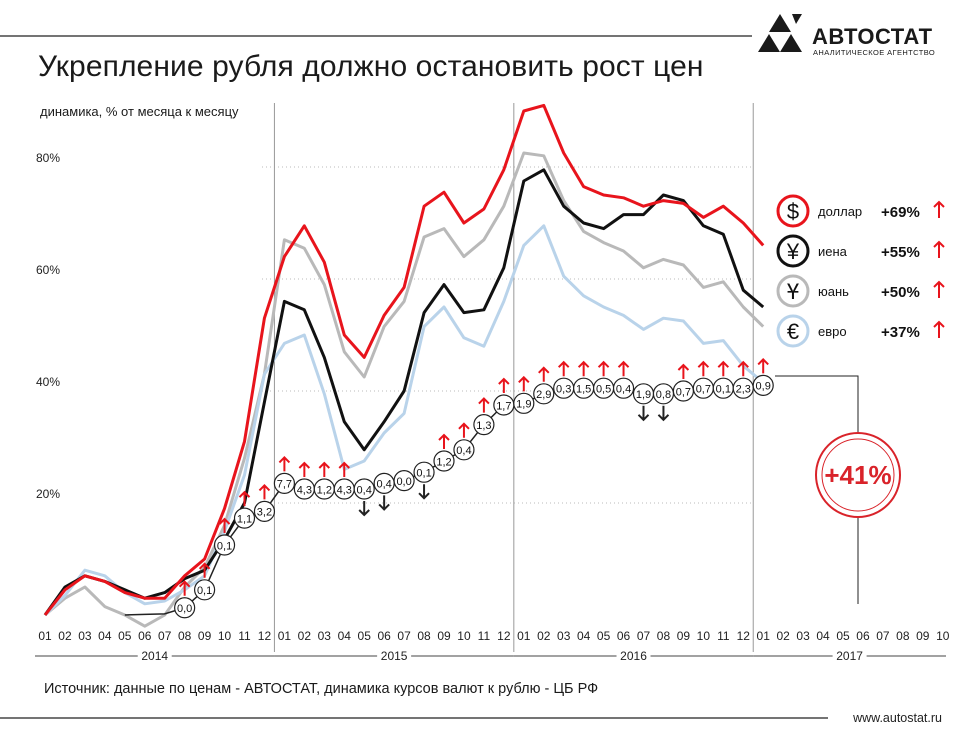 The image size is (980, 735). What do you see at coordinates (833, 291) in the screenshot?
I see `legend-name: юань` at bounding box center [833, 291].